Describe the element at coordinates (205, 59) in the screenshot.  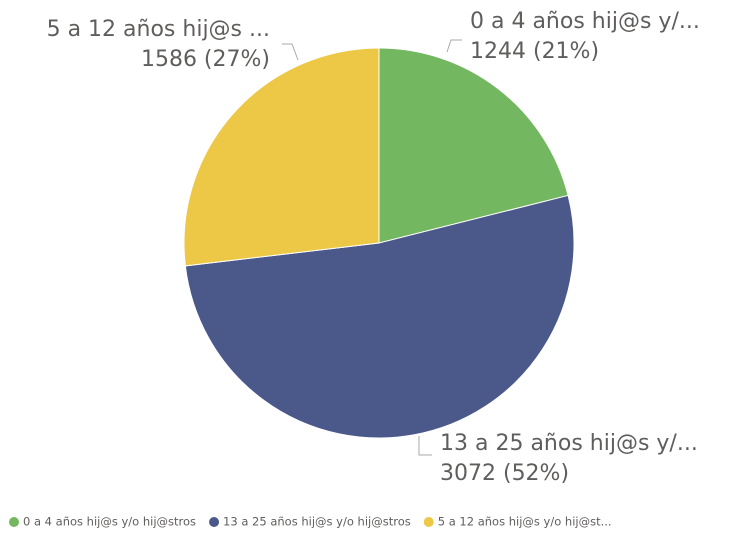
I see `data-label-value: 1586 (27%)` at that location.